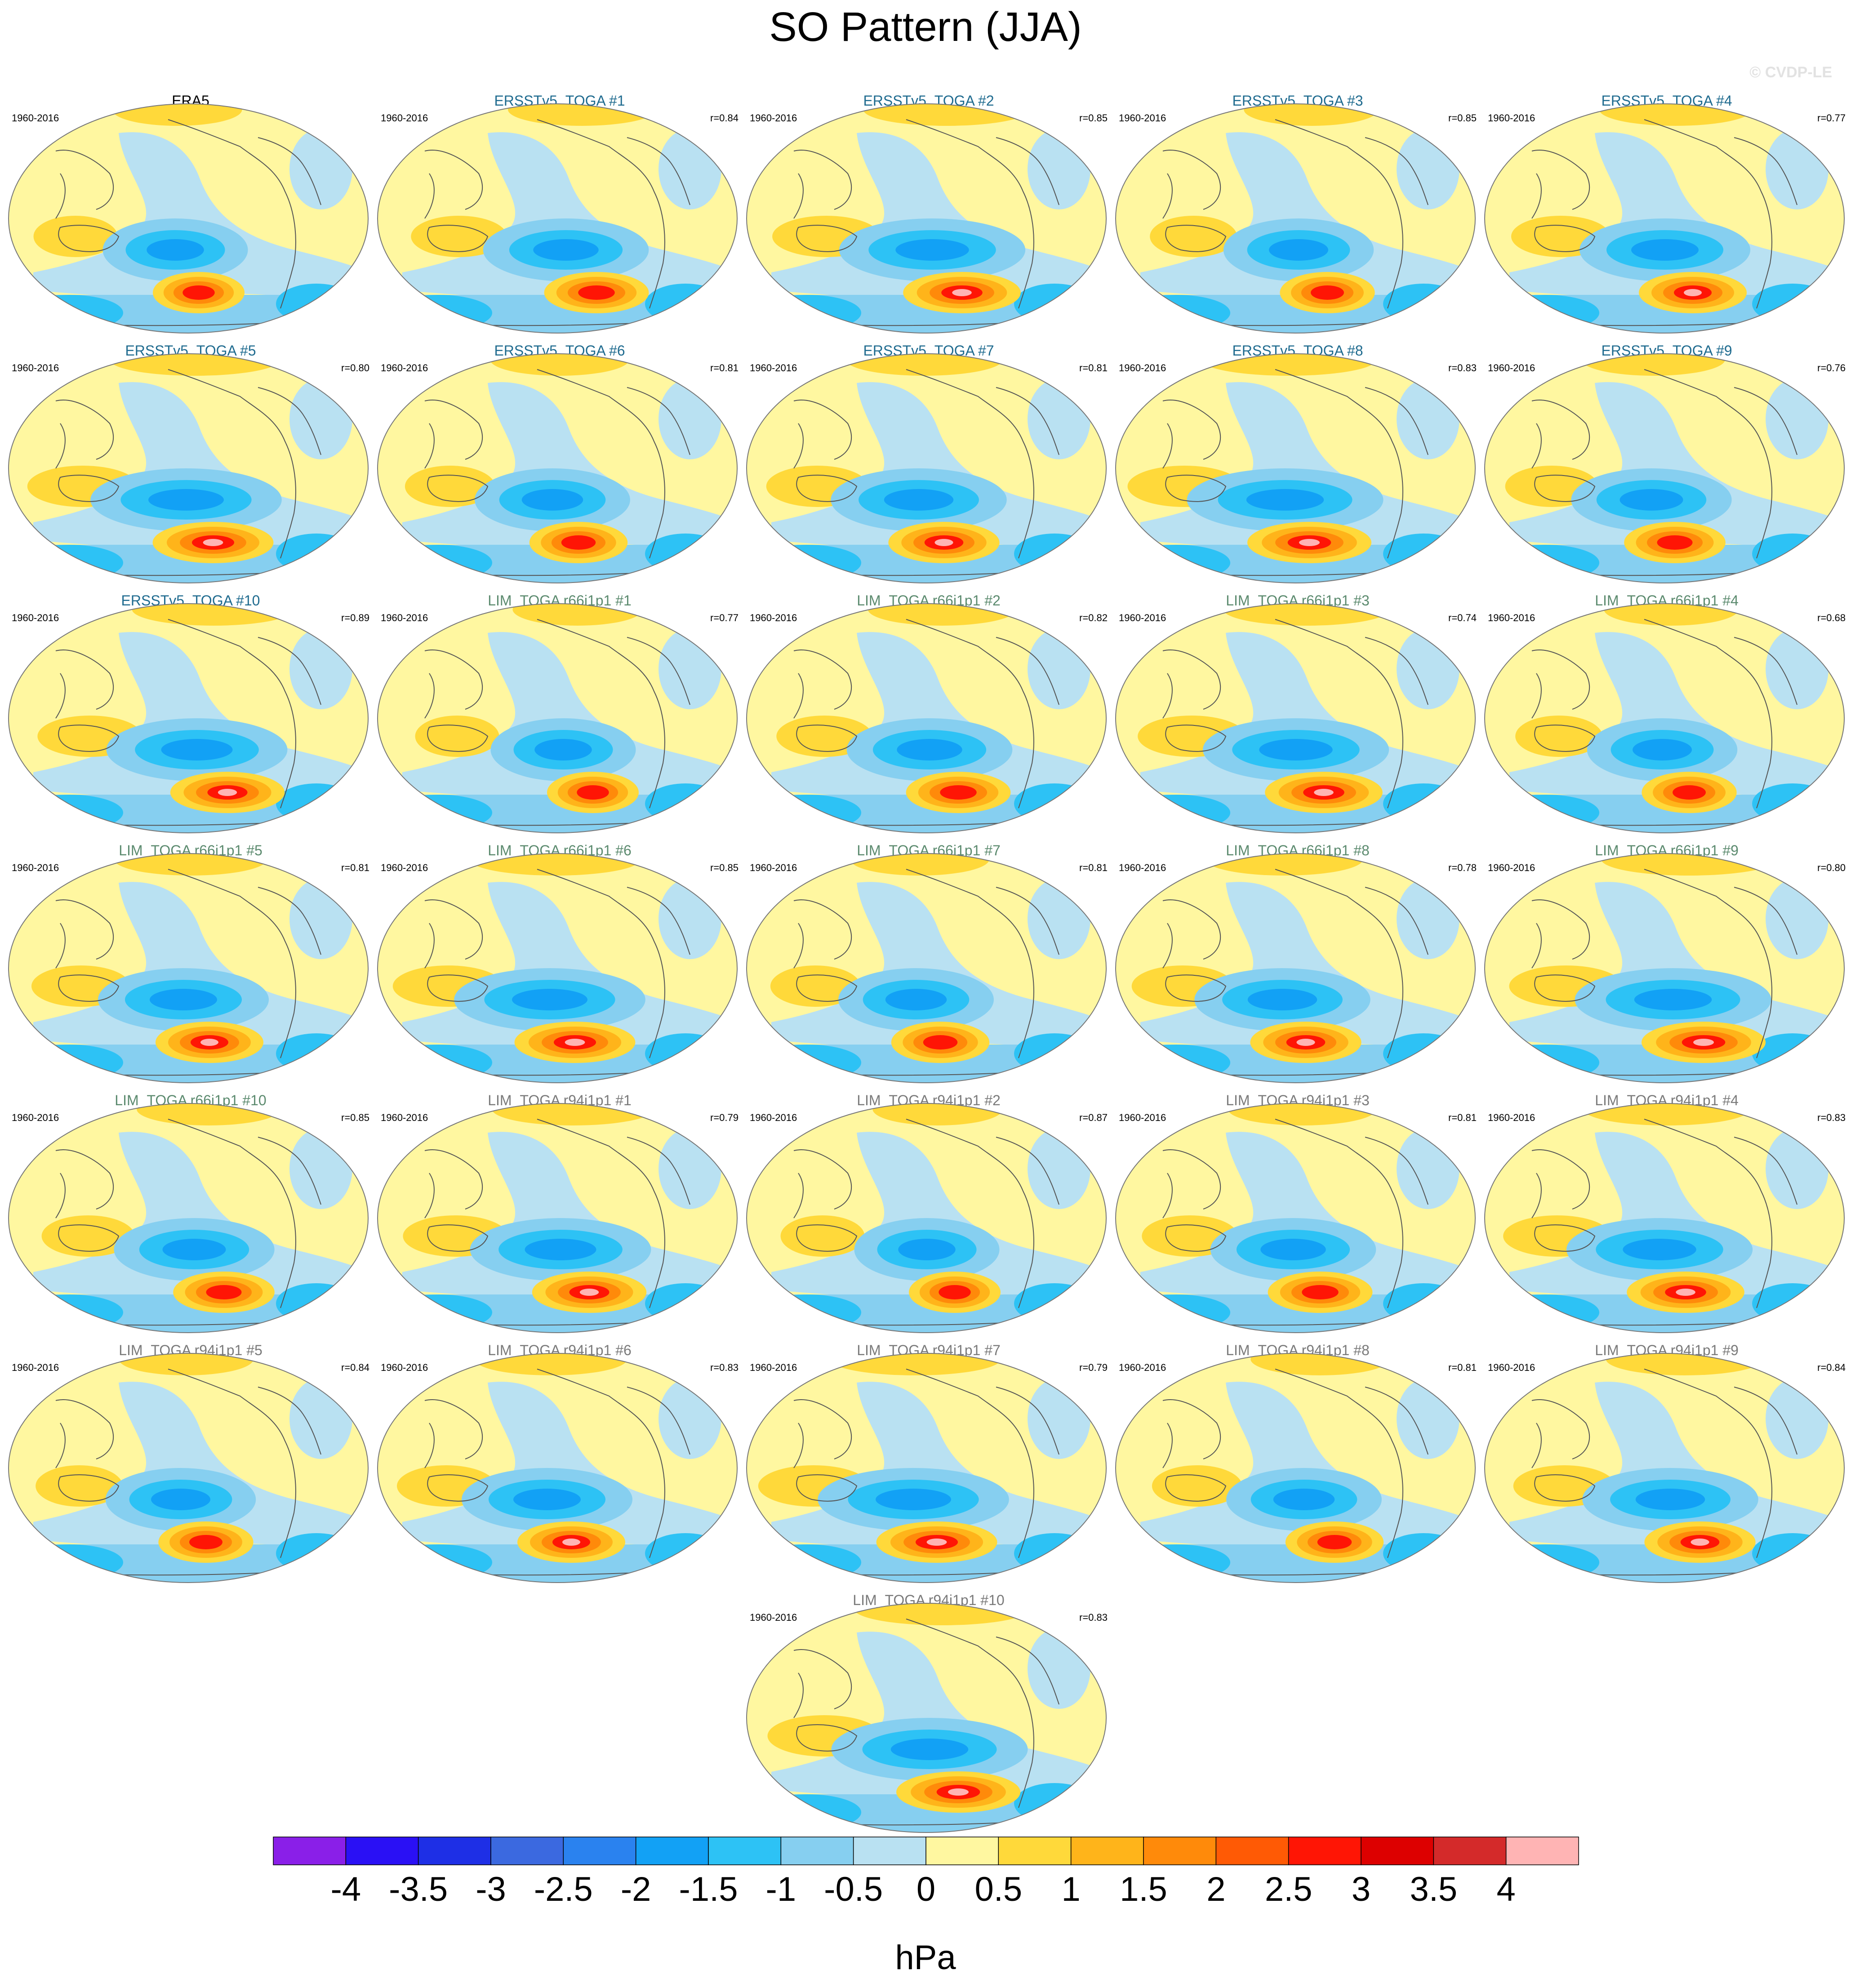 Image resolution: width=1851 pixels, height=1988 pixels. I want to click on map-panel: ERSSTv5_TOGA #9 1960-2016 r=0.76, so click(1666, 463).